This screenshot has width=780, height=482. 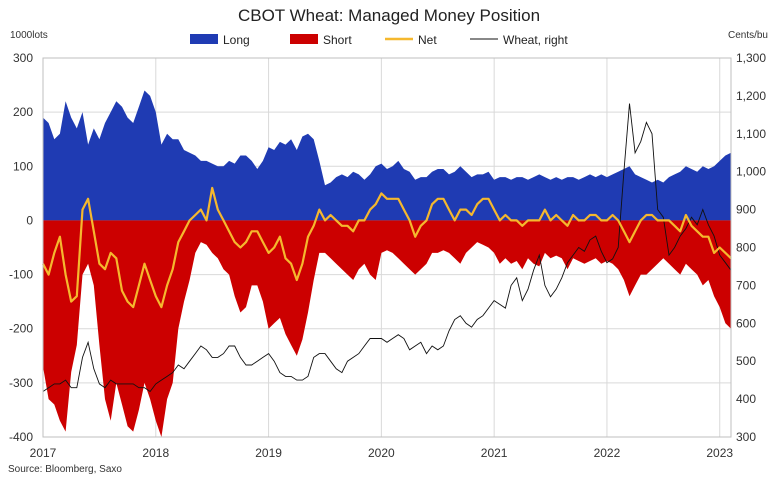 I want to click on left-axis-unit: 1000lots, so click(x=29, y=35).